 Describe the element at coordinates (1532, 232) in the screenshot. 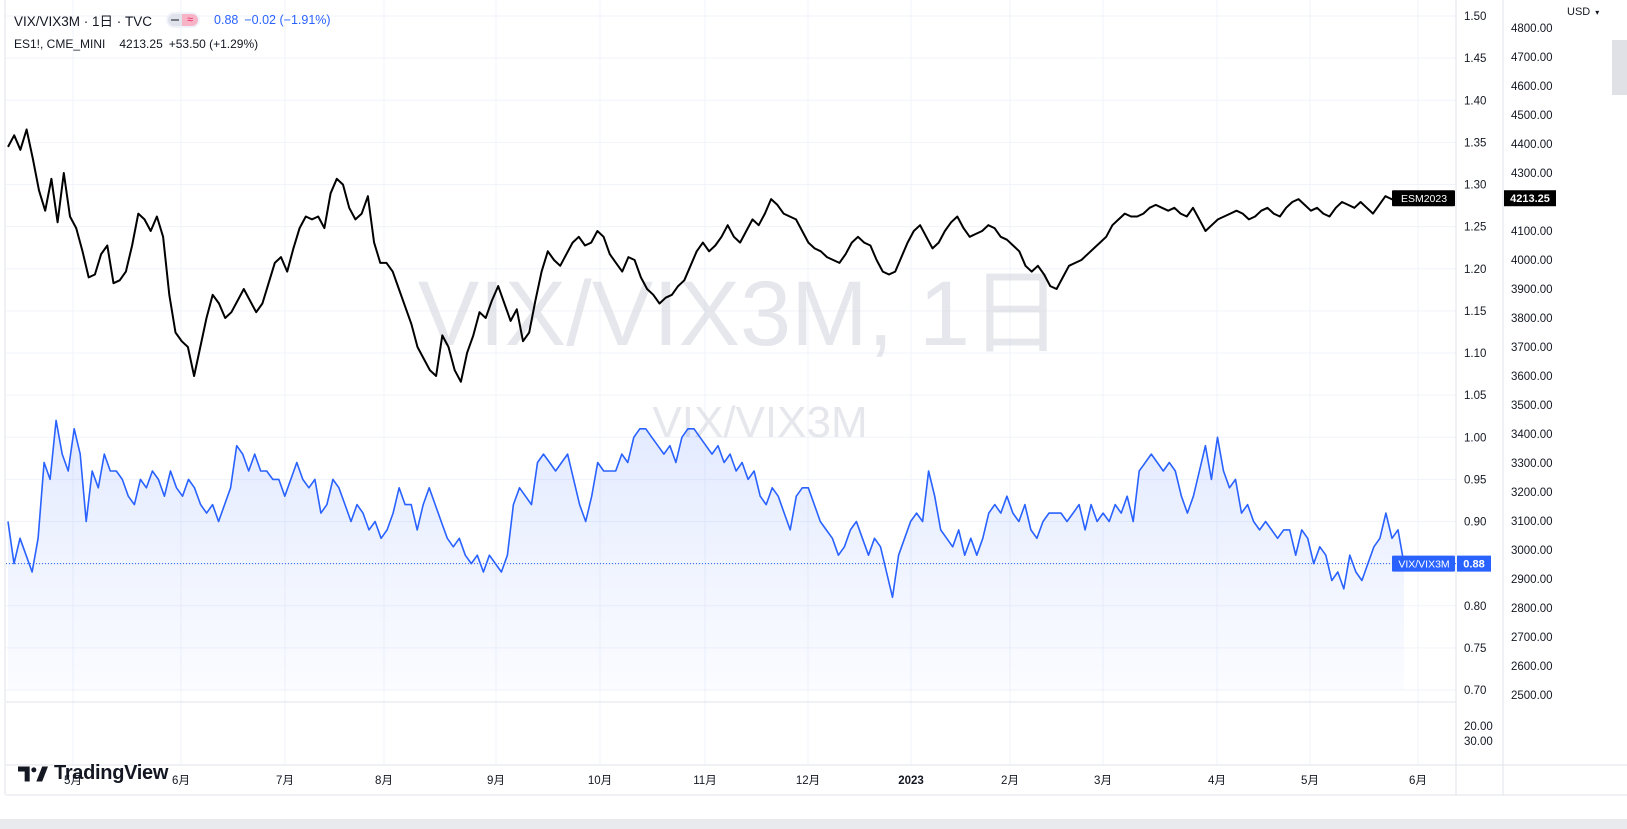

I see `right-axis-tick: 4100.00` at that location.